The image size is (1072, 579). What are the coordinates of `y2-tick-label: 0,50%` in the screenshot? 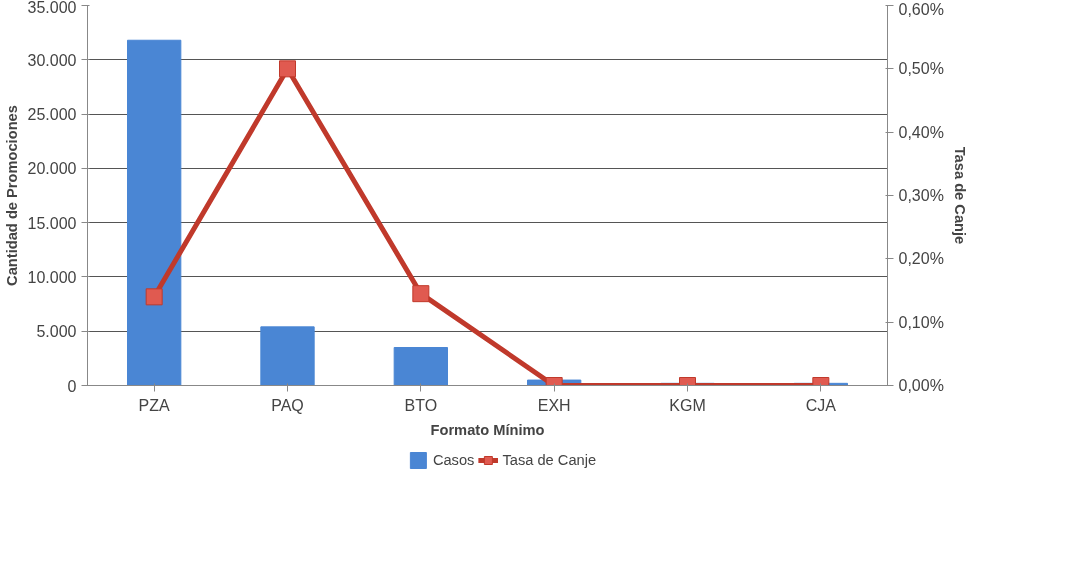 It's located at (921, 69).